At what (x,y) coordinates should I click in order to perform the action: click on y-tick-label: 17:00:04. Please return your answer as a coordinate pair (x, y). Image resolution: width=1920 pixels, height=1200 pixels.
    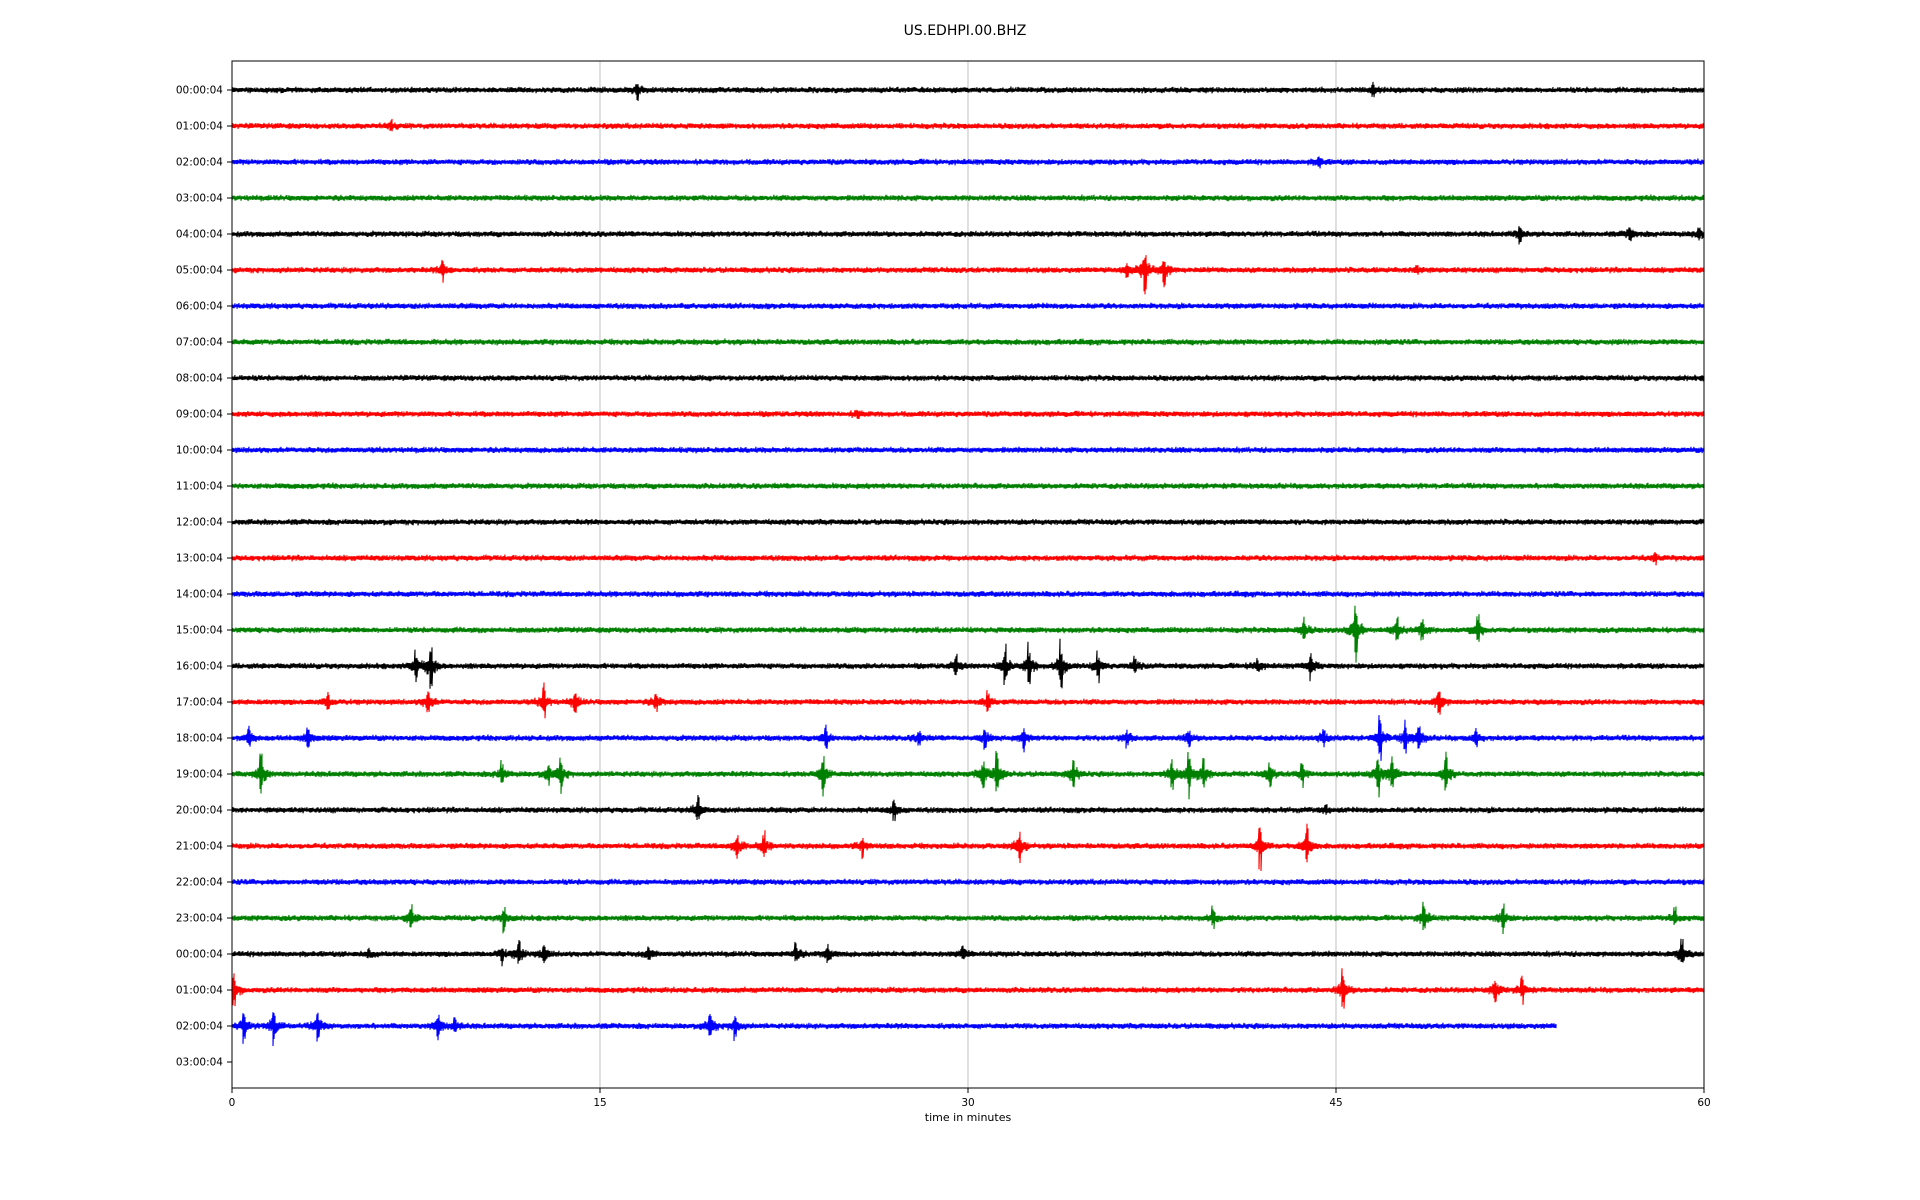
    Looking at the image, I should click on (199, 703).